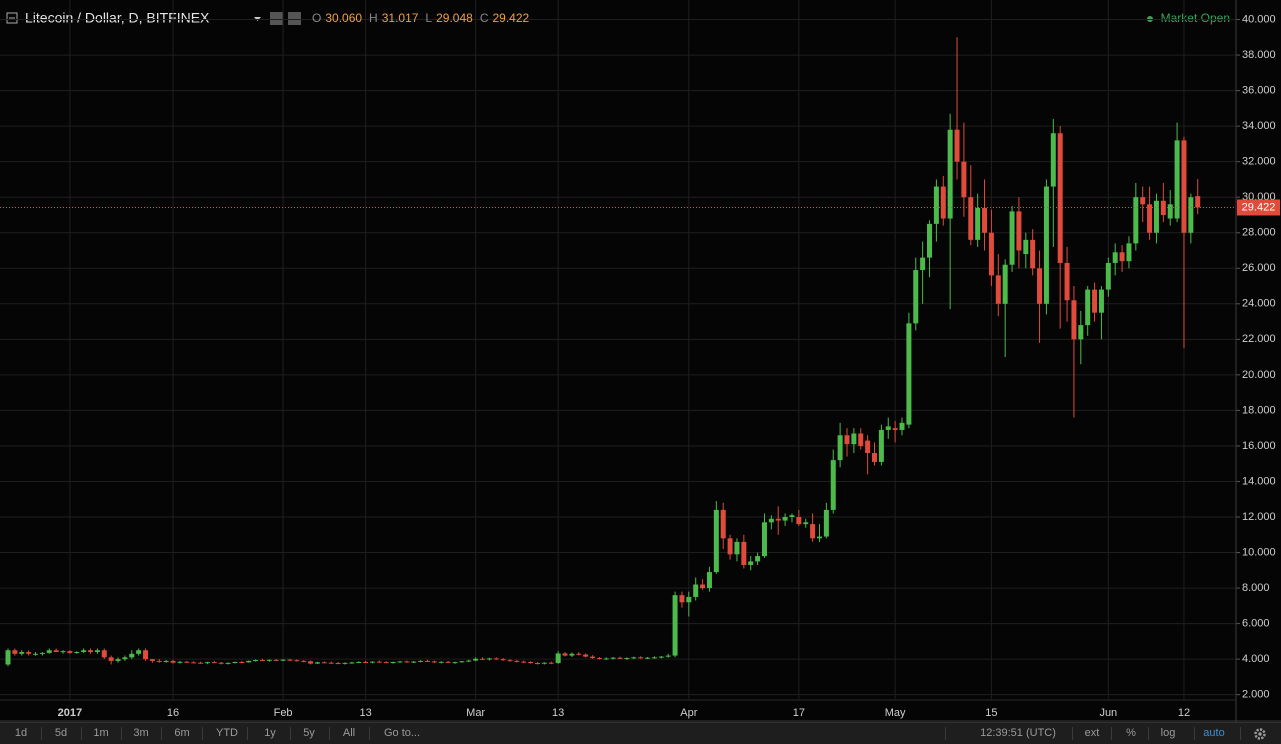 Image resolution: width=1281 pixels, height=744 pixels. Describe the element at coordinates (1259, 126) in the screenshot. I see `y-tick-label: 34.000` at that location.